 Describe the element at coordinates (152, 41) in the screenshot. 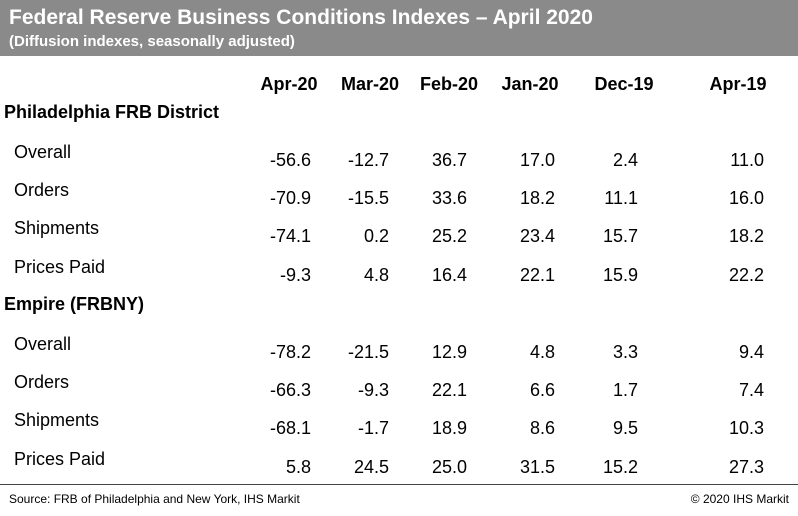

I see `chart-subtitle: (Diffusion indexes, seasonally adjusted)` at that location.